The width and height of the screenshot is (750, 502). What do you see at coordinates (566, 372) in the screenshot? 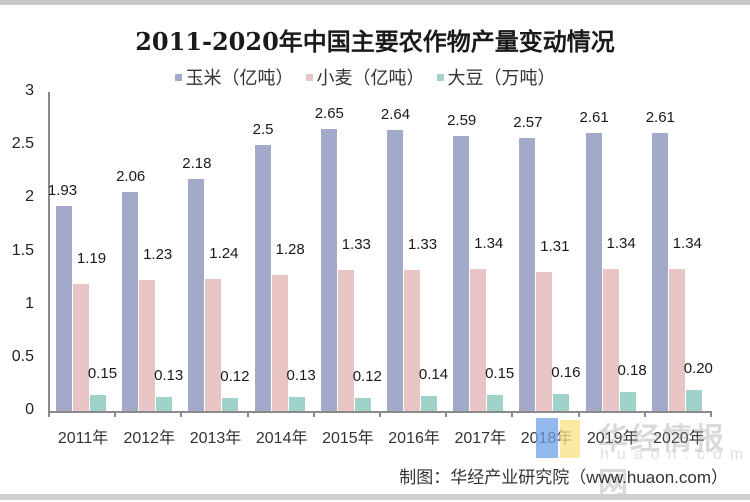
I see `data-label: 0.16` at bounding box center [566, 372].